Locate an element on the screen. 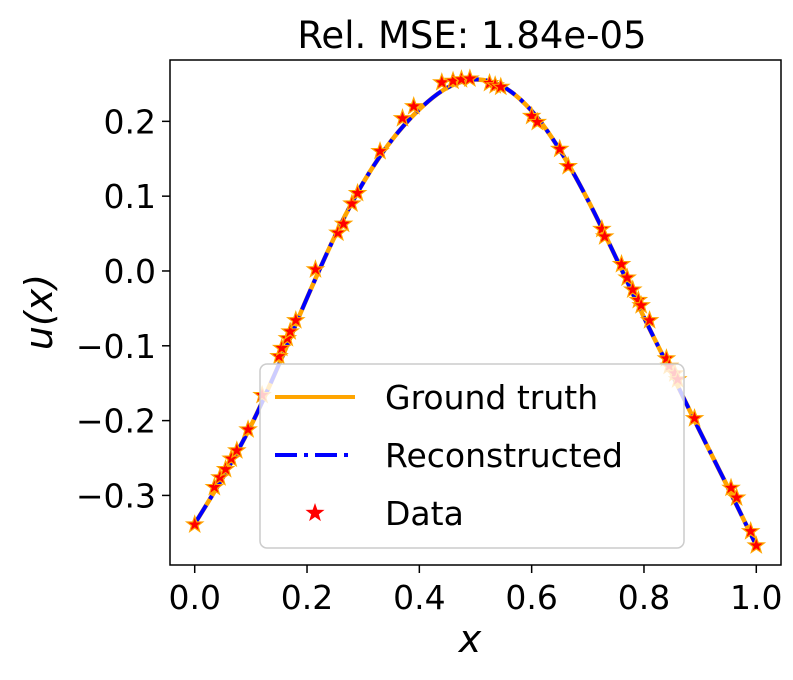  legend-box is located at coordinates (472, 456).